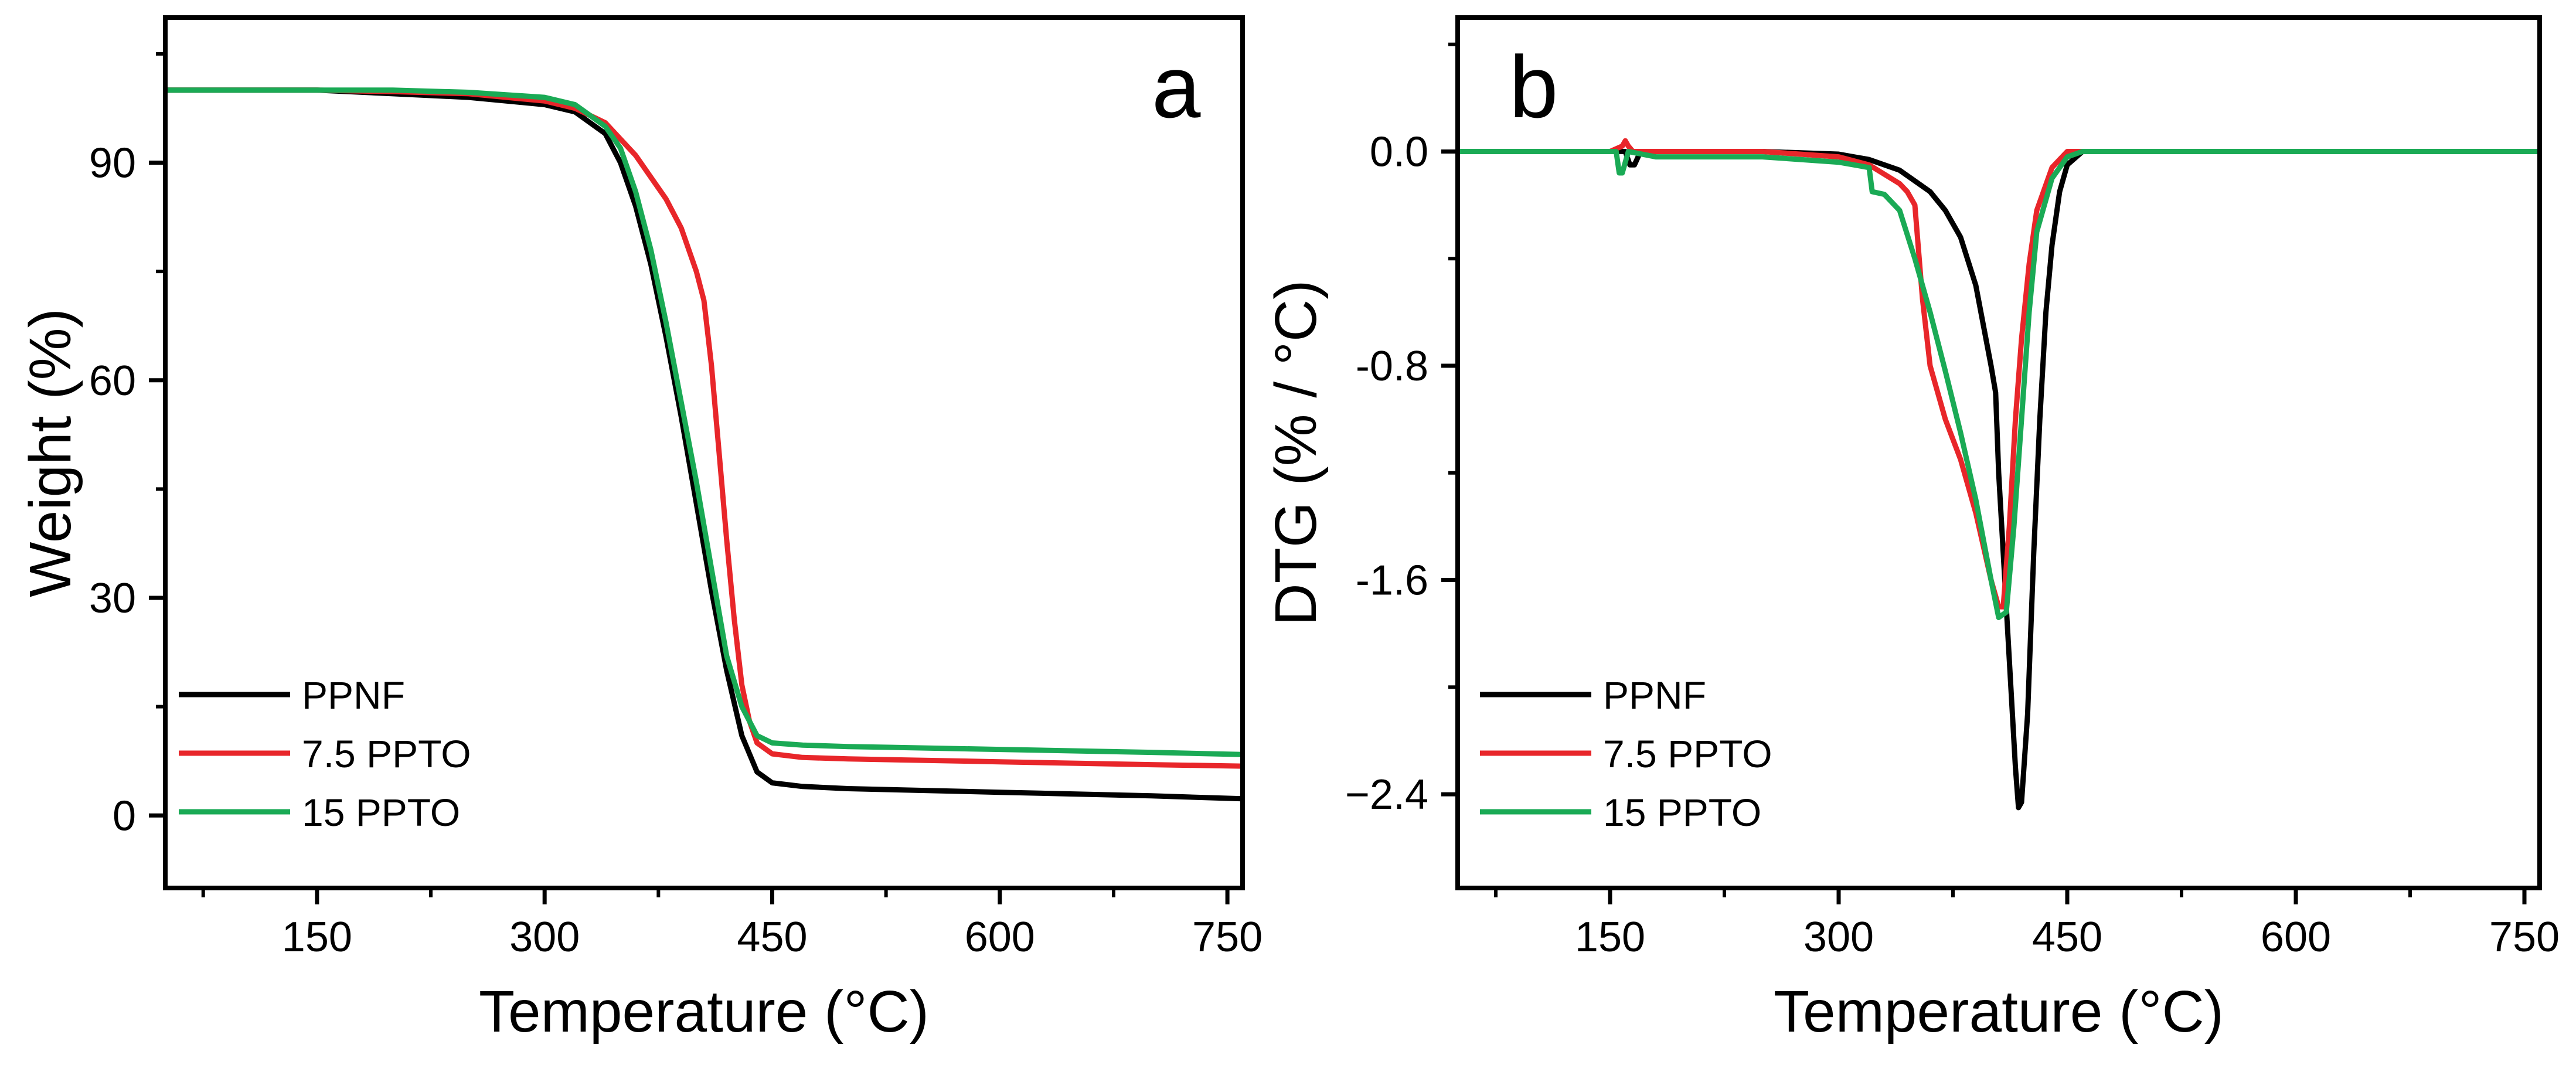 The width and height of the screenshot is (2576, 1065). Describe the element at coordinates (112, 381) in the screenshot. I see `y-tick-label: 60` at that location.